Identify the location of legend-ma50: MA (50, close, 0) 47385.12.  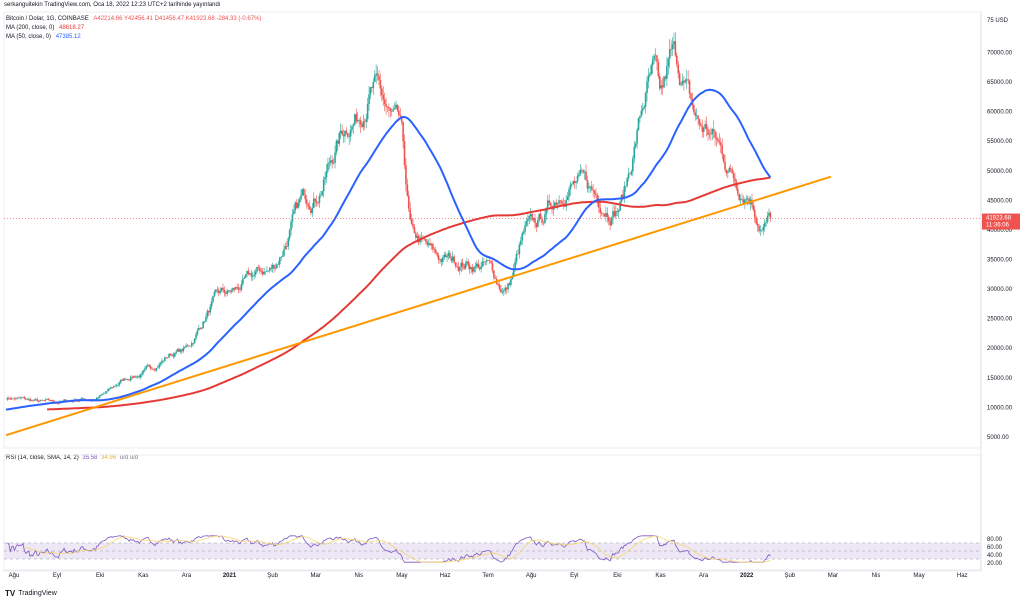
(43, 37).